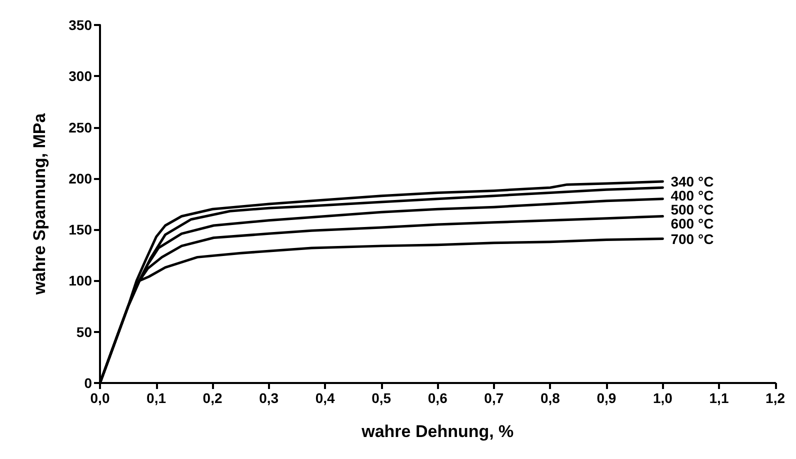  I want to click on x-tick-label: 0,4, so click(325, 398).